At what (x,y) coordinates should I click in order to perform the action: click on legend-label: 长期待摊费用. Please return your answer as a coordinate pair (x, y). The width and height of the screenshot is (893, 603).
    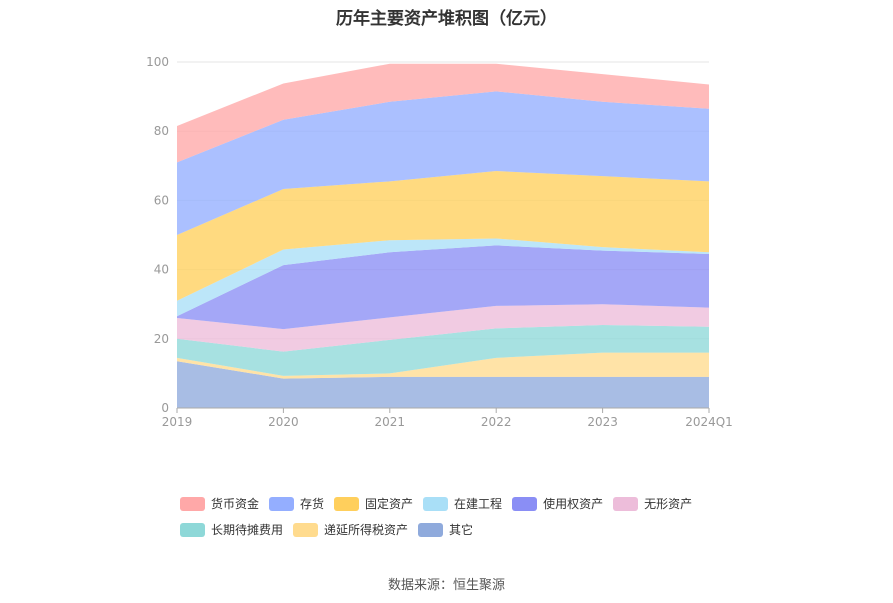
    Looking at the image, I should click on (247, 530).